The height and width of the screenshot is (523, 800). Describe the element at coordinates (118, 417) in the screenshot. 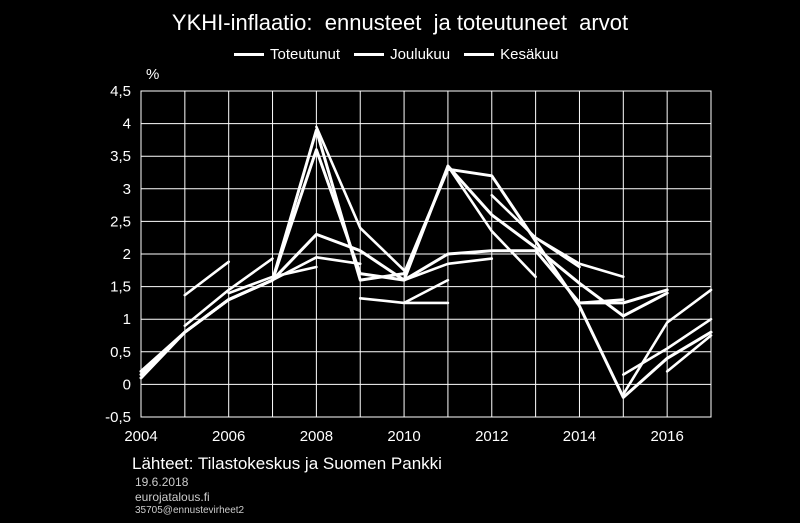

I see `y-tick-label: -0,5` at that location.